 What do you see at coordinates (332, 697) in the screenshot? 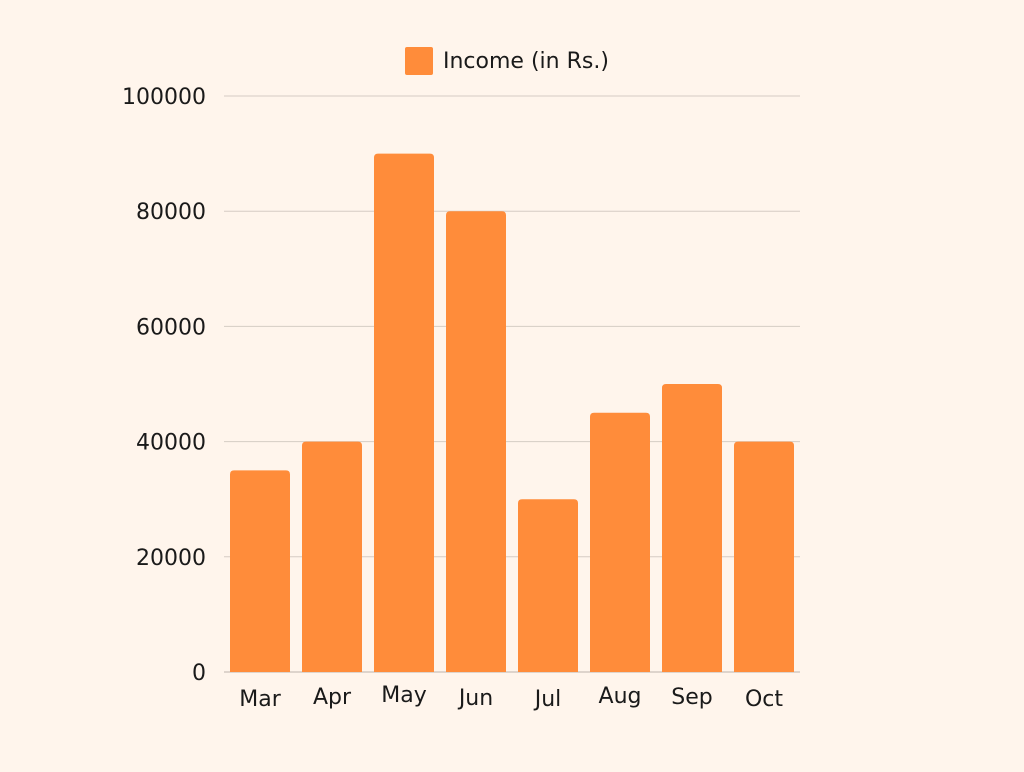
I see `x-tick-label-apr: Apr` at bounding box center [332, 697].